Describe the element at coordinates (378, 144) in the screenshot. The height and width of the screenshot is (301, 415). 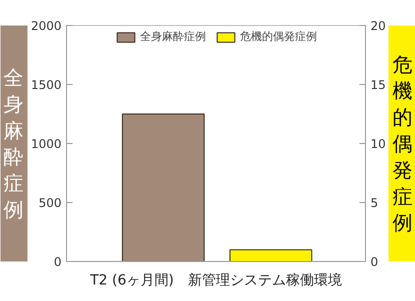
I see `y2-tick-label: 10` at that location.